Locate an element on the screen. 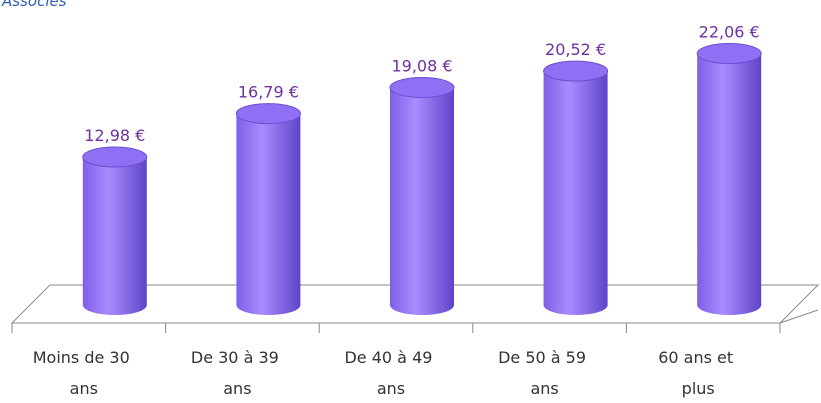  value-label: 20,52 € is located at coordinates (575, 49).